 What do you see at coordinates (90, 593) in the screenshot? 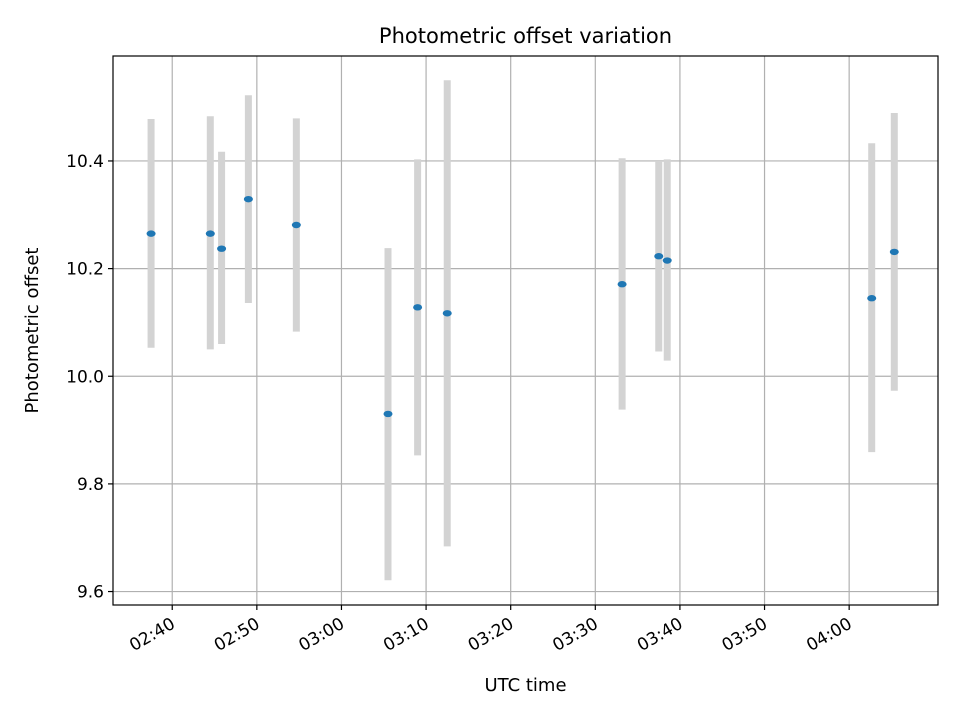
I see `y-tick-label: 9.6` at bounding box center [90, 593].